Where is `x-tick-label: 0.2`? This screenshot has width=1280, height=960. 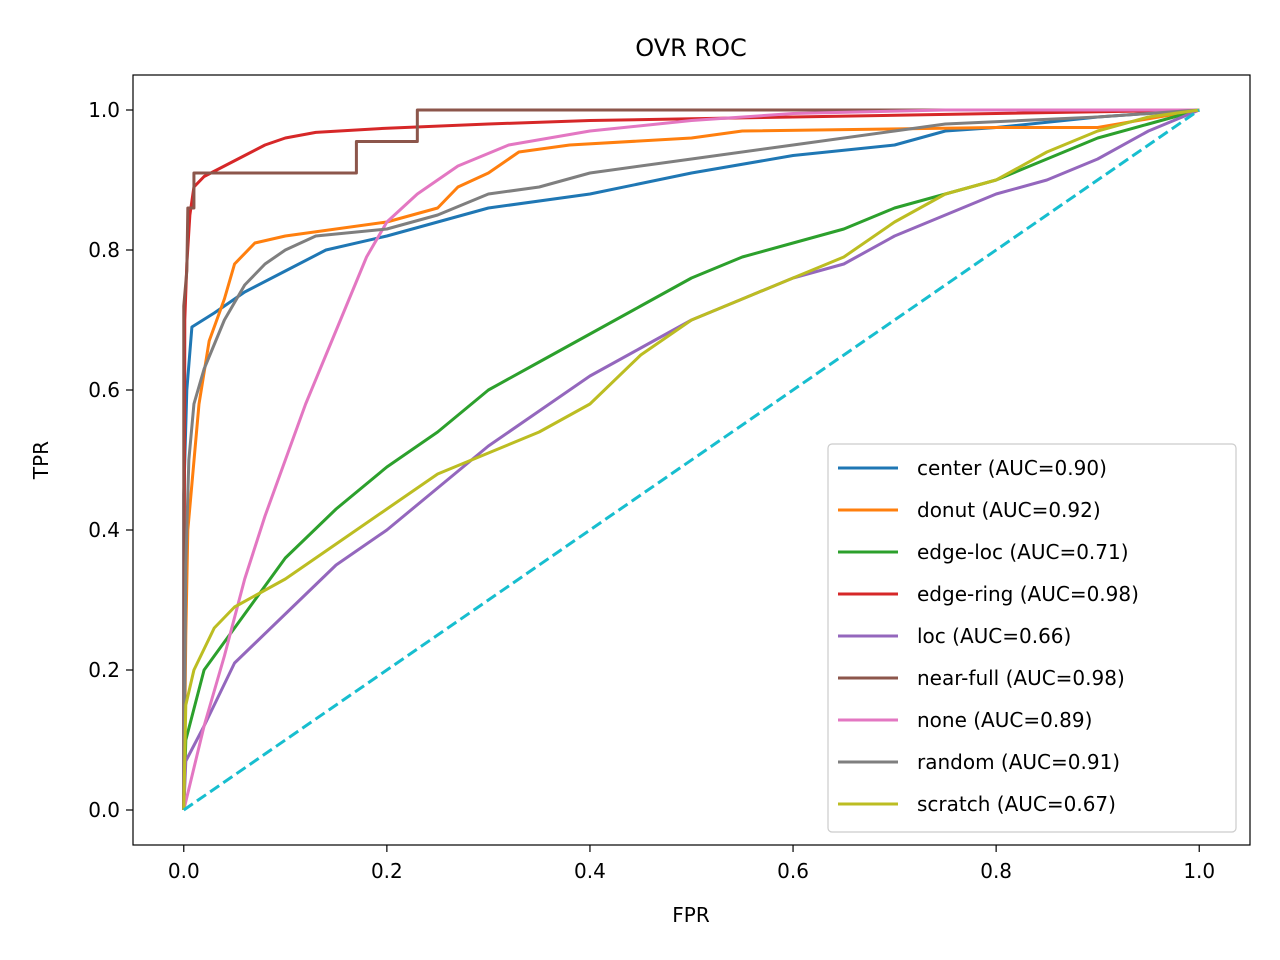
x-tick-label: 0.2 is located at coordinates (387, 871).